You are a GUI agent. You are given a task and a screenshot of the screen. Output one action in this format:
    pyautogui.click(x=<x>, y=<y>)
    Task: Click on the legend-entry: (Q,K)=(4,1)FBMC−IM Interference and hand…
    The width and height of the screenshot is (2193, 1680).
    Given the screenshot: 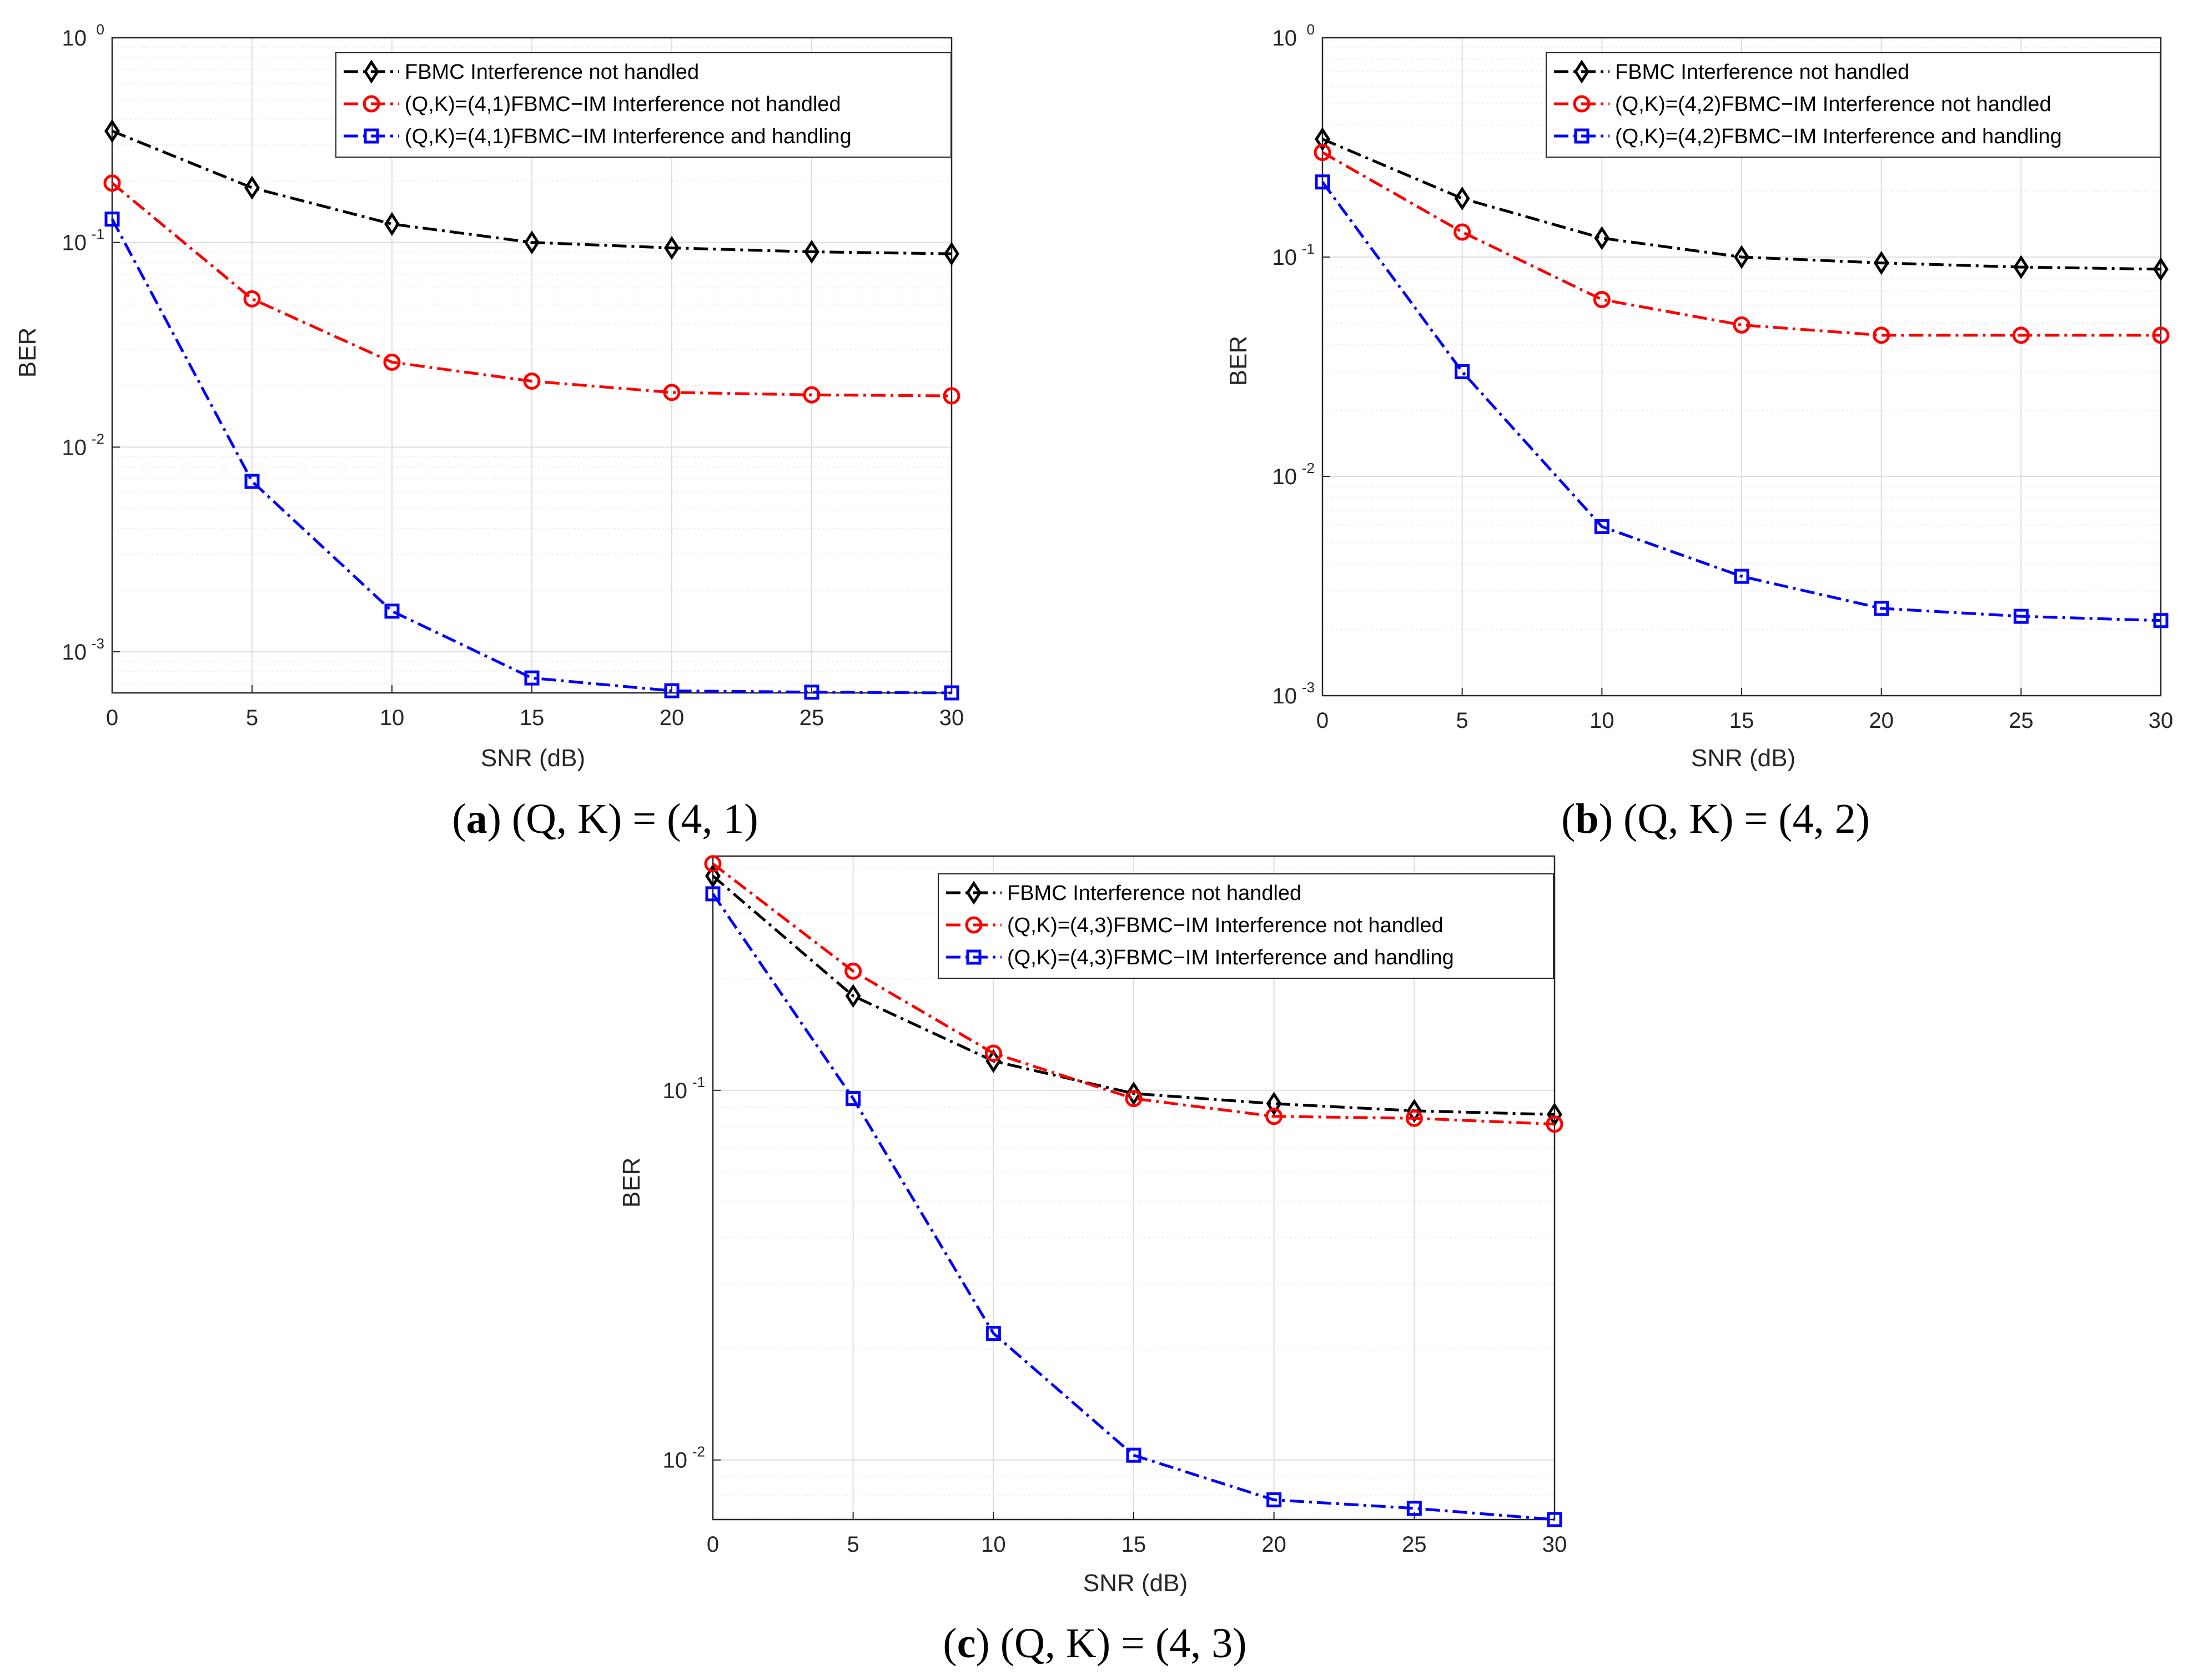 What is the action you would take?
    pyautogui.click(x=628, y=136)
    